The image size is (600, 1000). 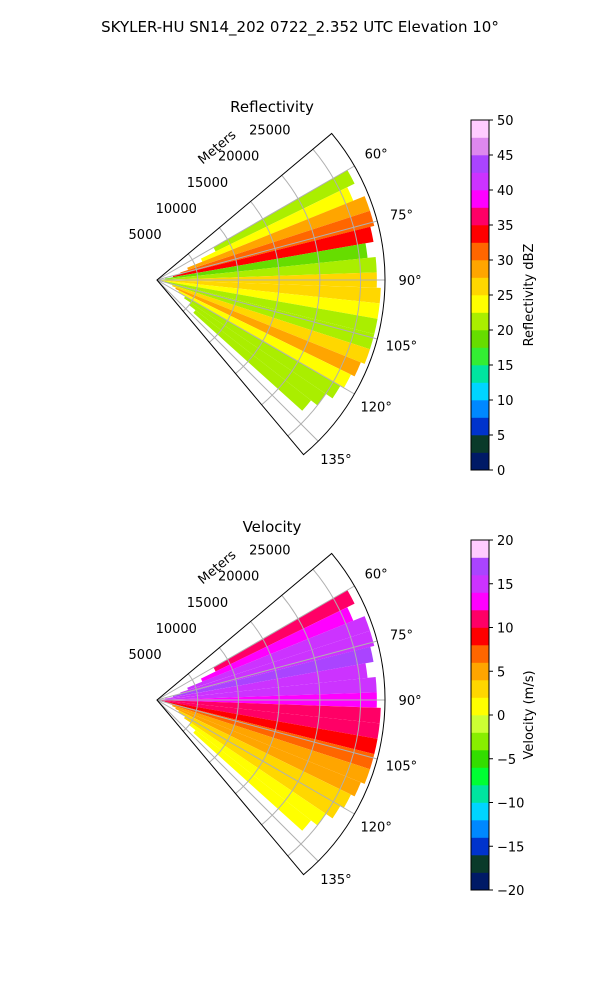 What do you see at coordinates (272, 107) in the screenshot?
I see `reflectivity-title: Reflectivity` at bounding box center [272, 107].